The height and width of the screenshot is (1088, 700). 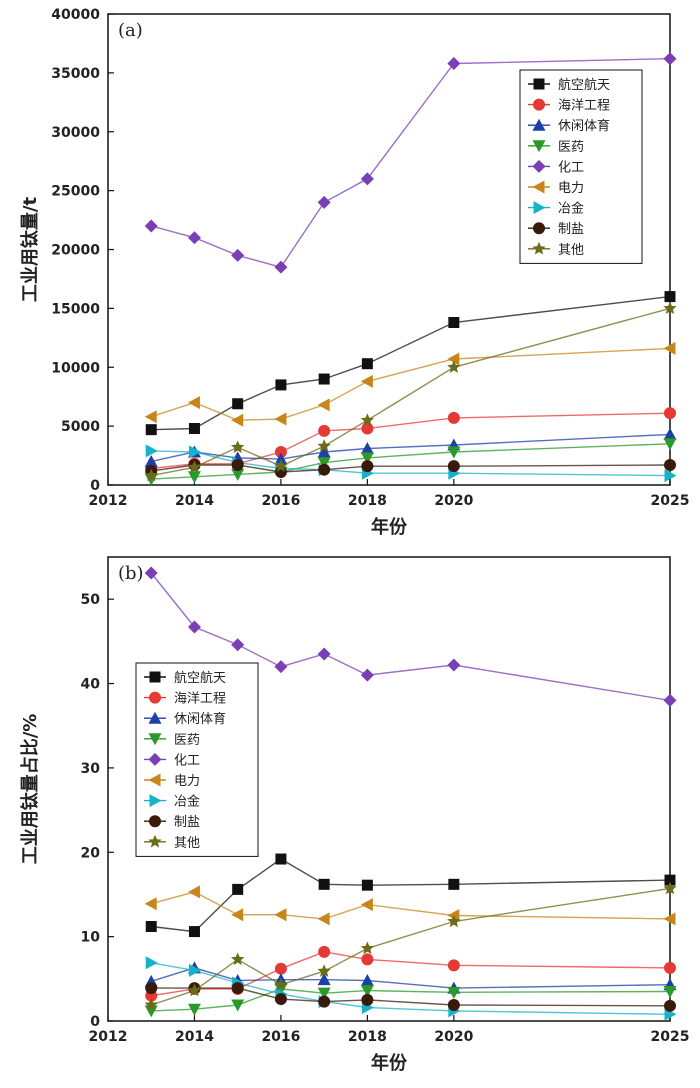 What do you see at coordinates (389, 1063) in the screenshot?
I see `chart-2-x-axis-title: 年份` at bounding box center [389, 1063].